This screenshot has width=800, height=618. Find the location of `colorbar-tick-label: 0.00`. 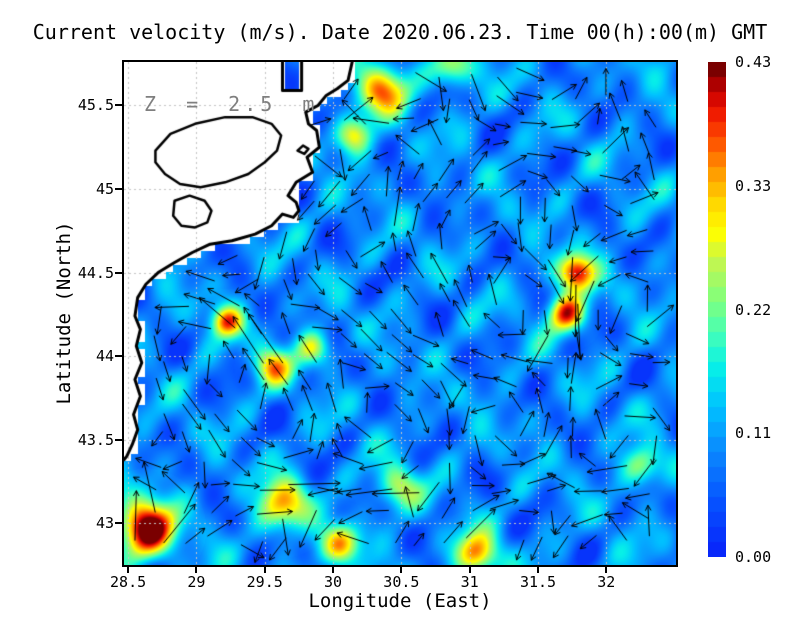

colorbar-tick-label: 0.00 is located at coordinates (753, 557).